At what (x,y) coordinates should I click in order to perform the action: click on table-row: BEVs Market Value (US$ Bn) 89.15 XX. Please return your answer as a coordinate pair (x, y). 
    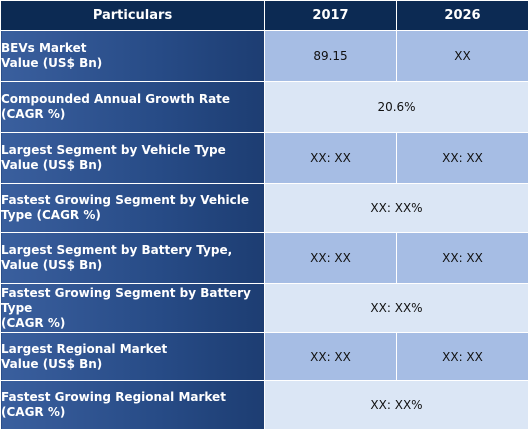
    Looking at the image, I should click on (264, 56).